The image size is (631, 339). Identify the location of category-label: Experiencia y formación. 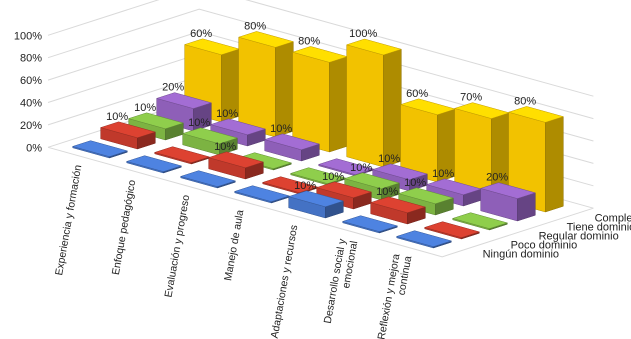
(68, 220).